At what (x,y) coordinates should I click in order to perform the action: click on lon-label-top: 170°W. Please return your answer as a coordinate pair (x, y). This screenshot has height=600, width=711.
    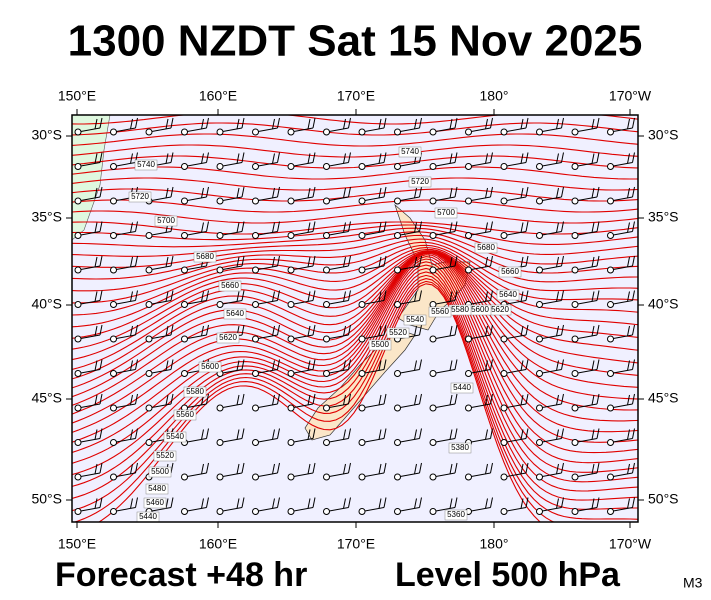
    Looking at the image, I should click on (630, 96).